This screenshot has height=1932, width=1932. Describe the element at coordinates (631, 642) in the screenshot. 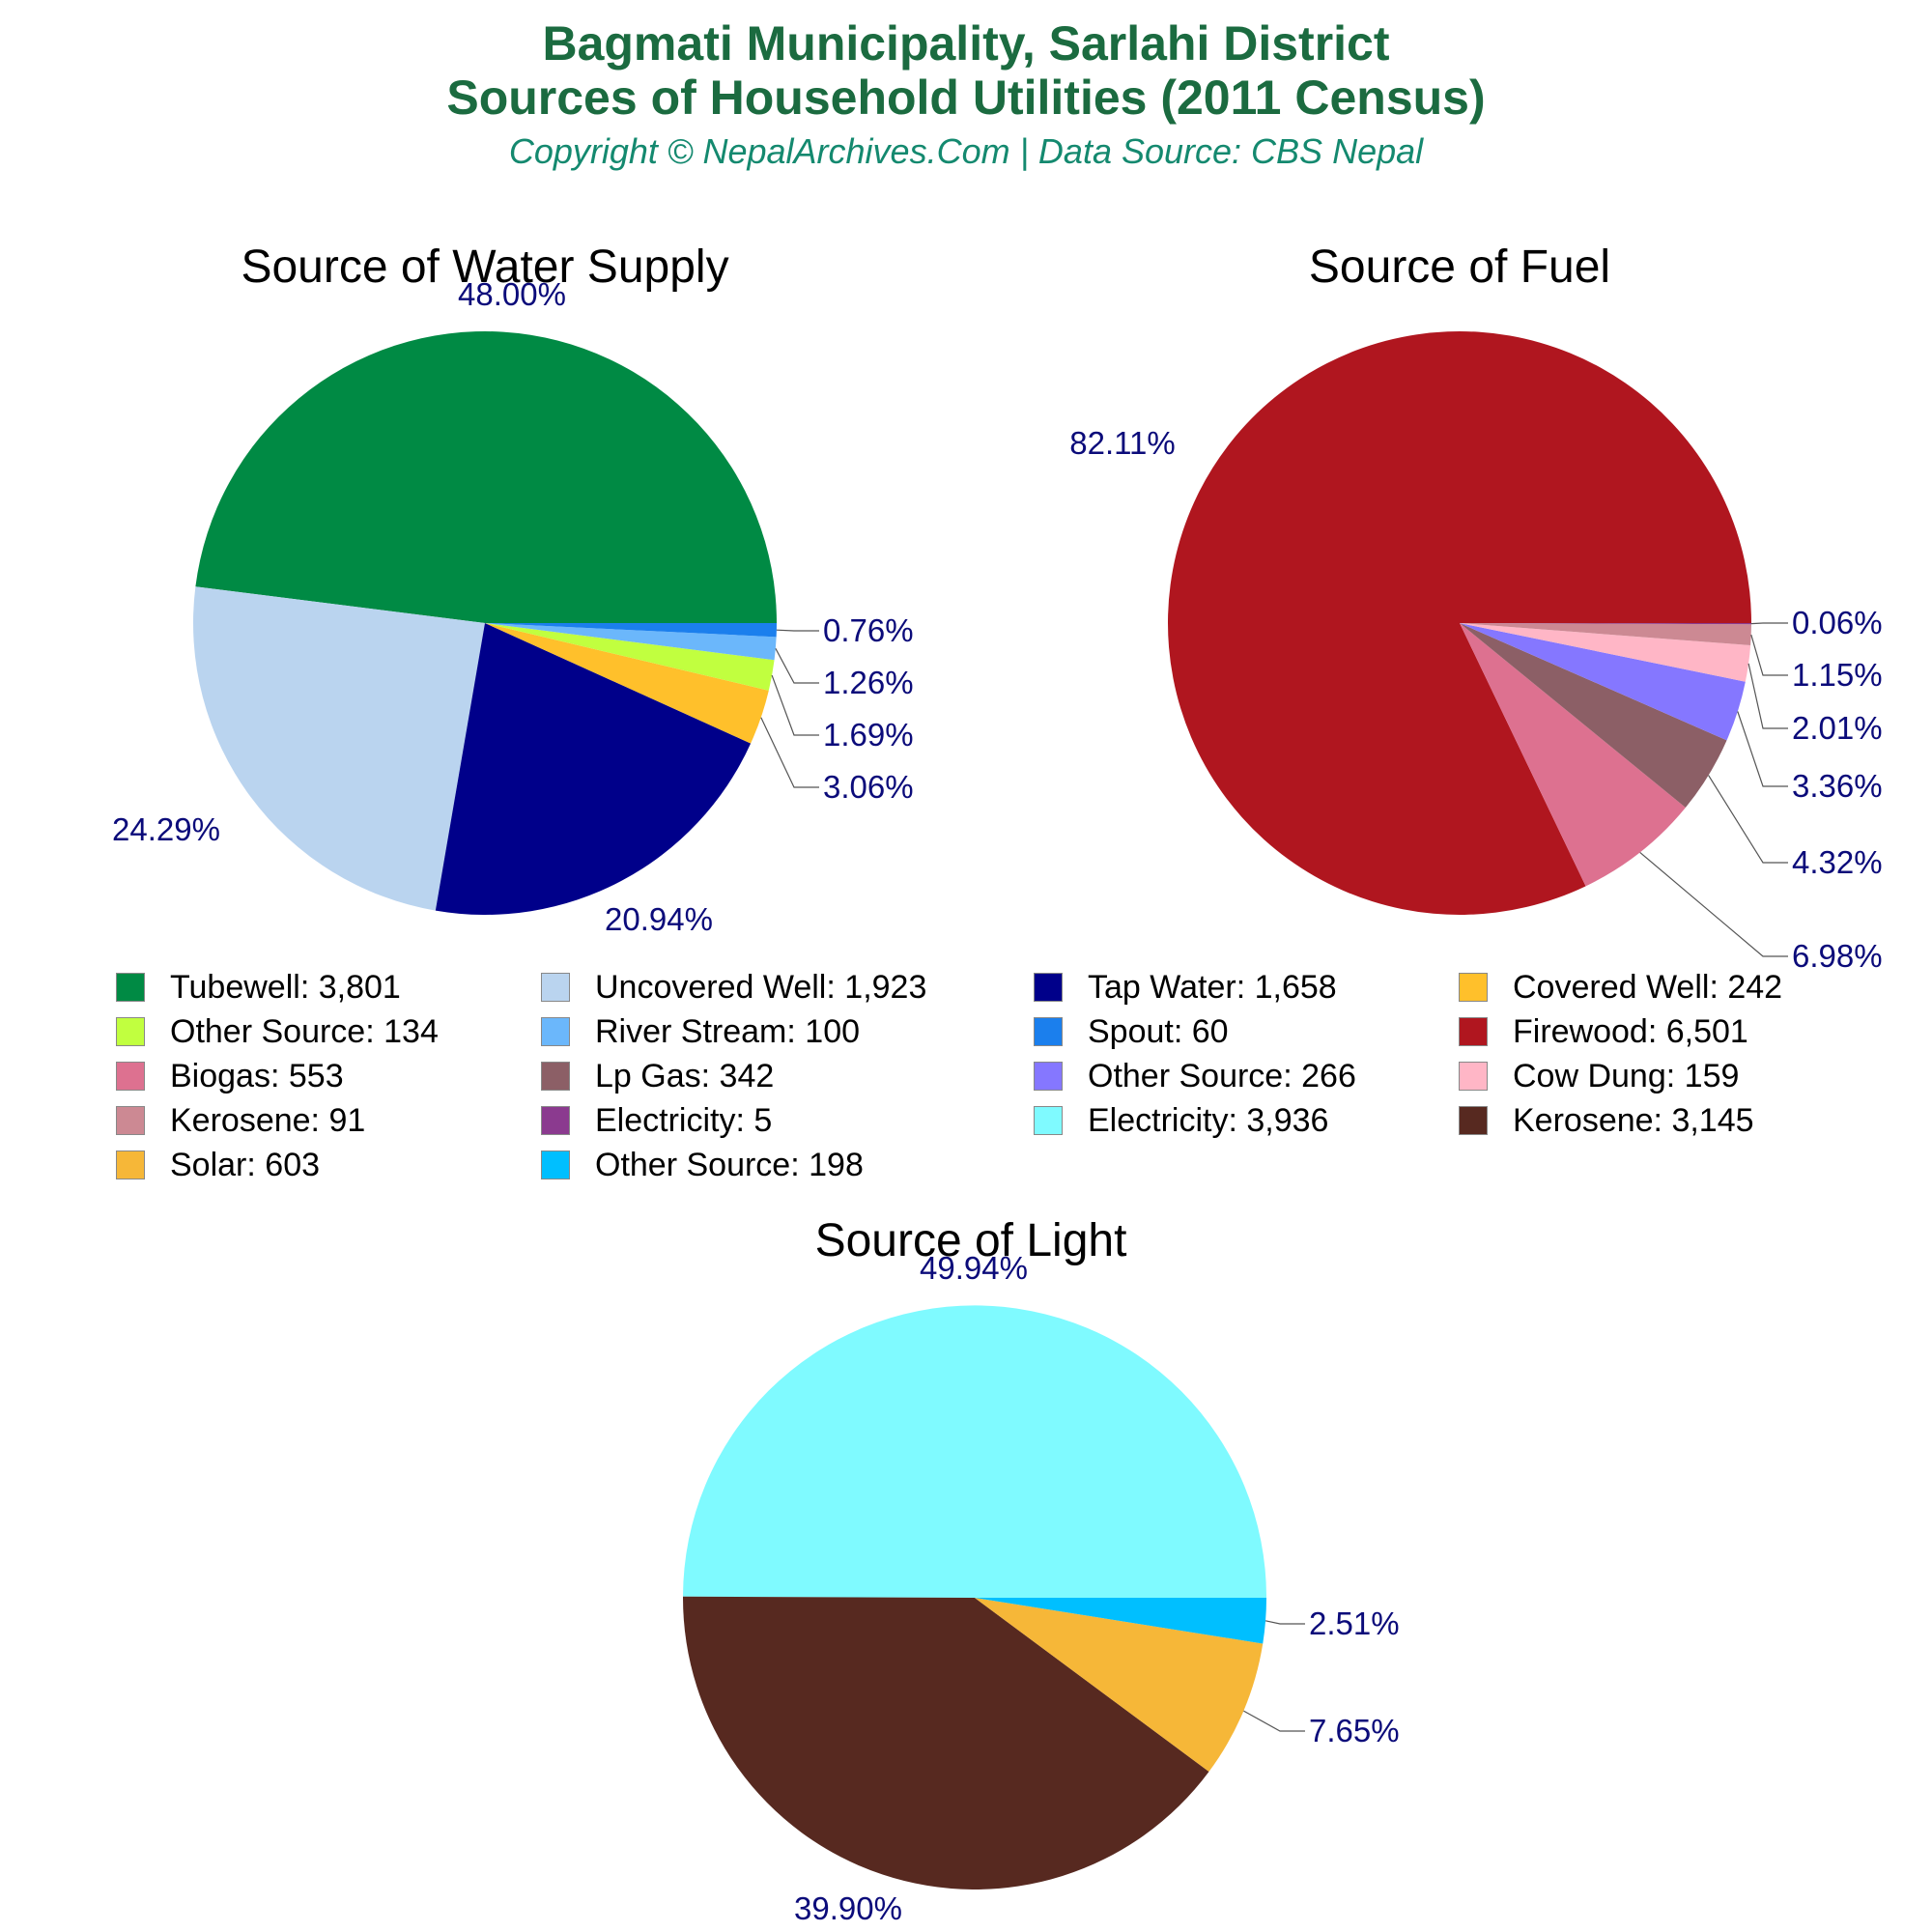

I see `slice-river-stream` at that location.